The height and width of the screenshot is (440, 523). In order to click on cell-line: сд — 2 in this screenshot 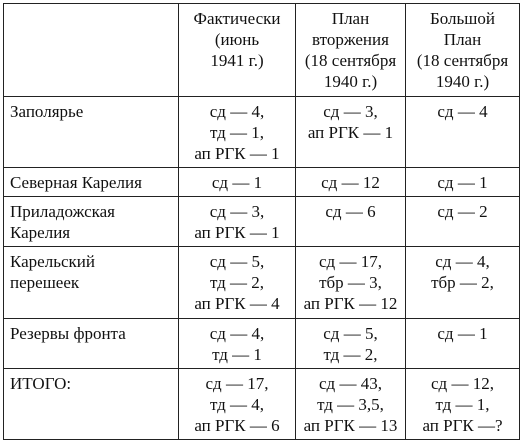, I will do `click(462, 211)`.